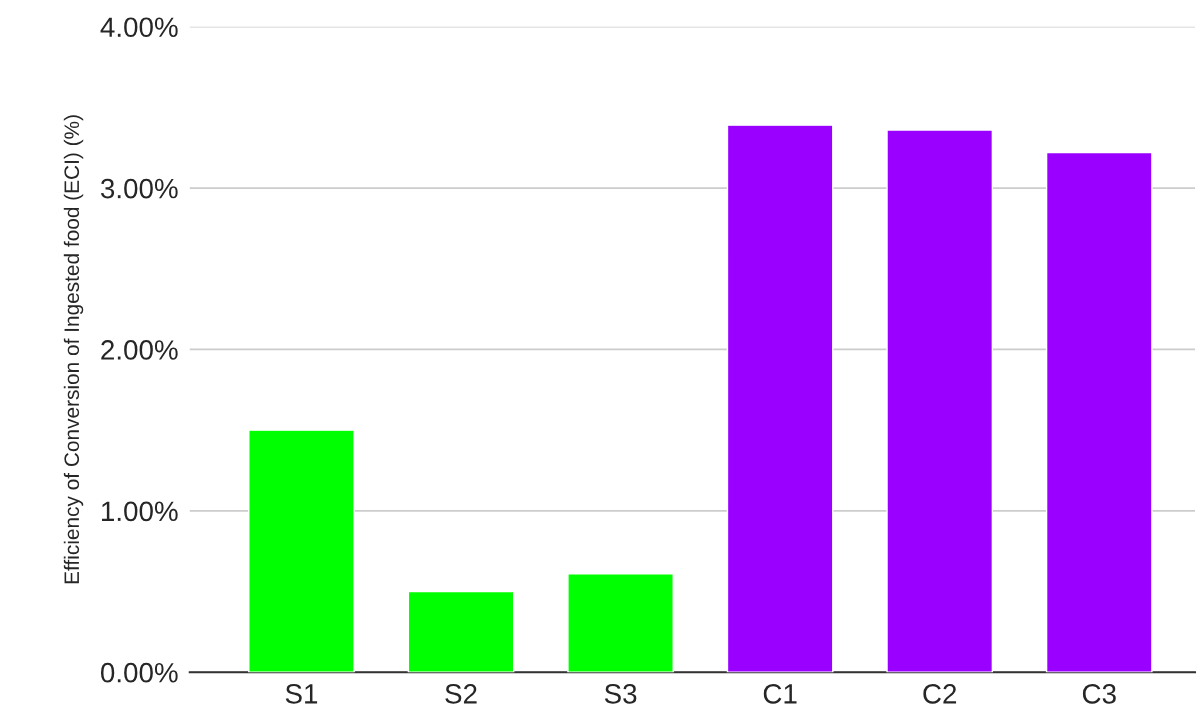 The width and height of the screenshot is (1201, 722). What do you see at coordinates (139, 27) in the screenshot?
I see `y-tick-label: 4.00%` at bounding box center [139, 27].